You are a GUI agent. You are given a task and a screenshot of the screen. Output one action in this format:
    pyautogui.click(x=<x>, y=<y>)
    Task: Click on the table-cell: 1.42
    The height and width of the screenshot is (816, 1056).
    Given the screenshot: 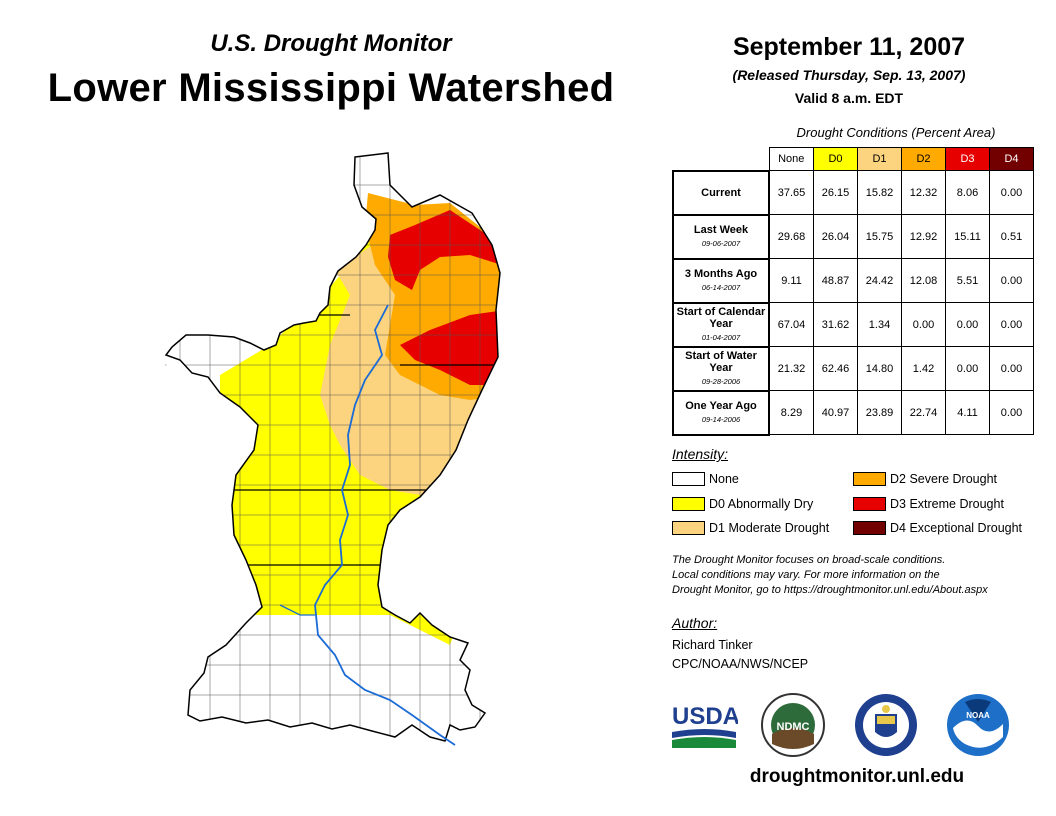 What is the action you would take?
    pyautogui.click(x=923, y=368)
    